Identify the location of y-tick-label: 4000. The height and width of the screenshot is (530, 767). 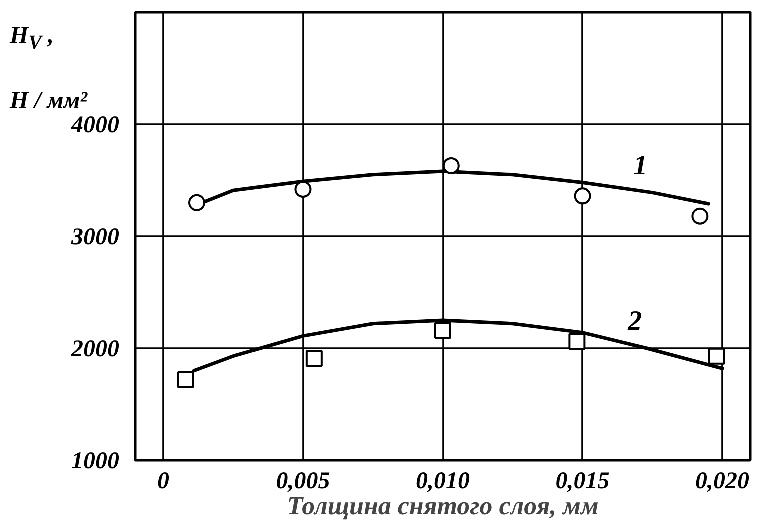
(95, 125).